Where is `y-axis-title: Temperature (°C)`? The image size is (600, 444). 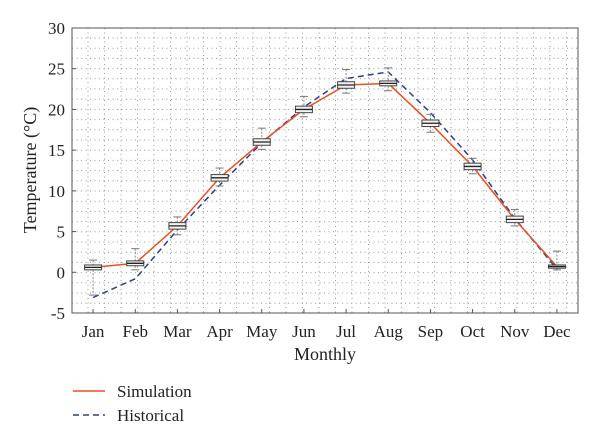
y-axis-title: Temperature (°C) is located at coordinates (30, 170).